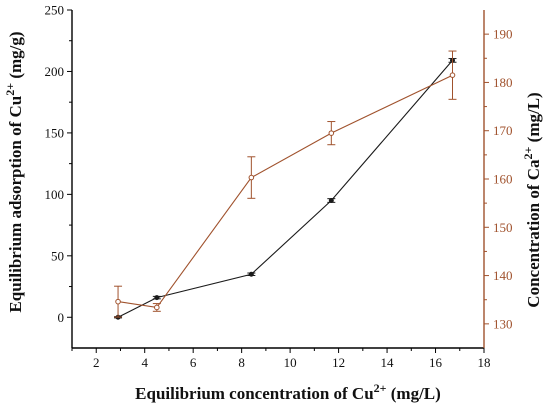 The image size is (550, 408). I want to click on x-tick-label: 18, so click(484, 362).